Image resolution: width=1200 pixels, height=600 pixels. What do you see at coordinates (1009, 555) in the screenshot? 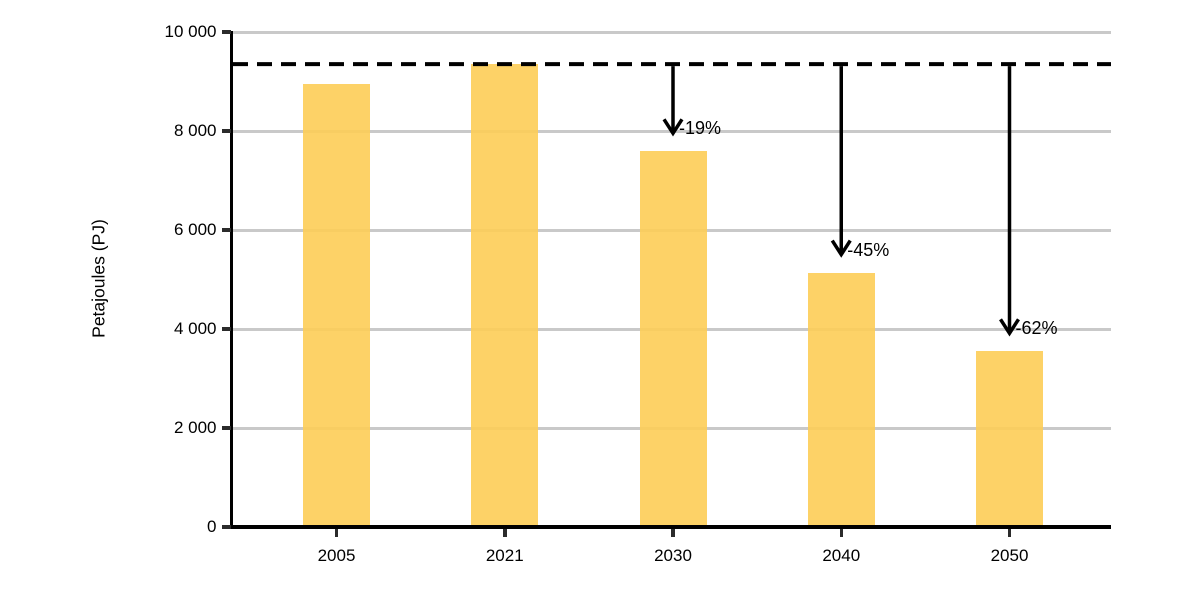
I see `x-tick-label-2050: 2050` at bounding box center [1009, 555].